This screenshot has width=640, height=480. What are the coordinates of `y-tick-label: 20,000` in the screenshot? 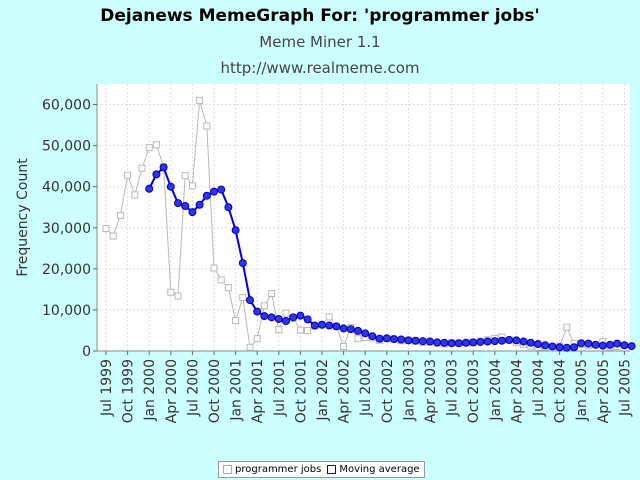 It's located at (66, 270).